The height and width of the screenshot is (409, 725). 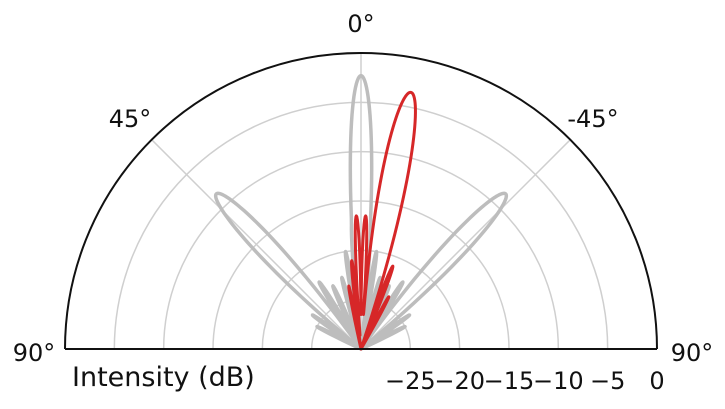 What do you see at coordinates (459, 381) in the screenshot?
I see `radial-tick-label: −20` at bounding box center [459, 381].